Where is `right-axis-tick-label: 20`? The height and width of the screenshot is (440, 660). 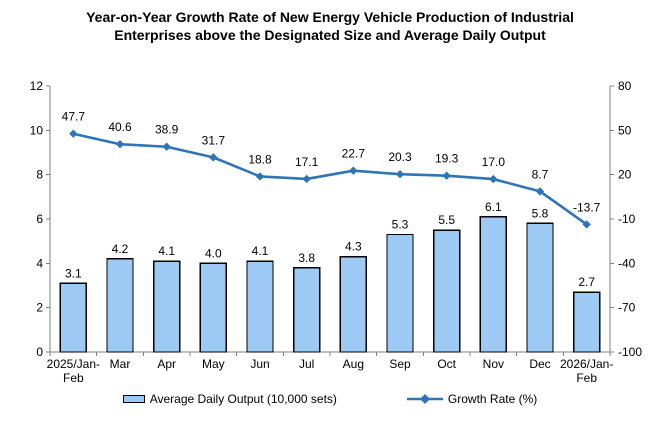
right-axis-tick-label: 20 is located at coordinates (625, 175).